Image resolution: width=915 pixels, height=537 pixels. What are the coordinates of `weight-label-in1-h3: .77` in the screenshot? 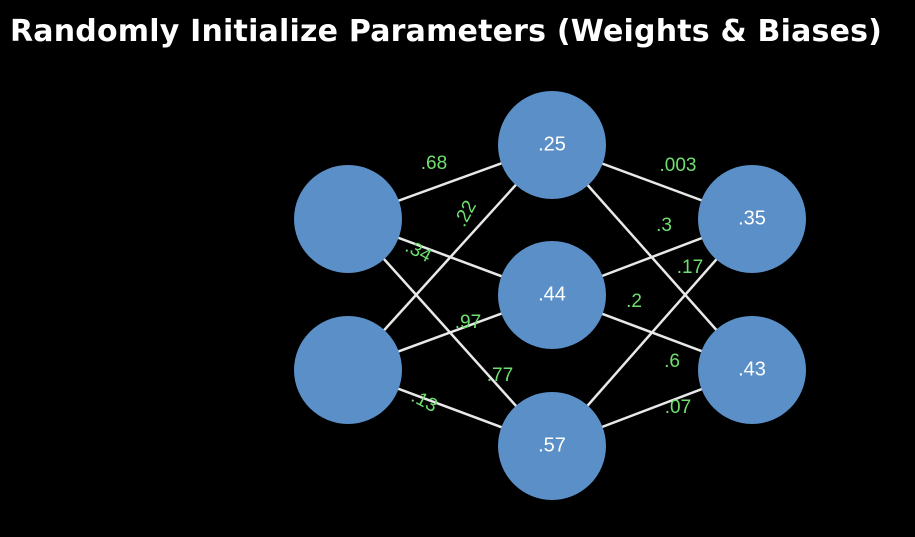 It's located at (500, 375).